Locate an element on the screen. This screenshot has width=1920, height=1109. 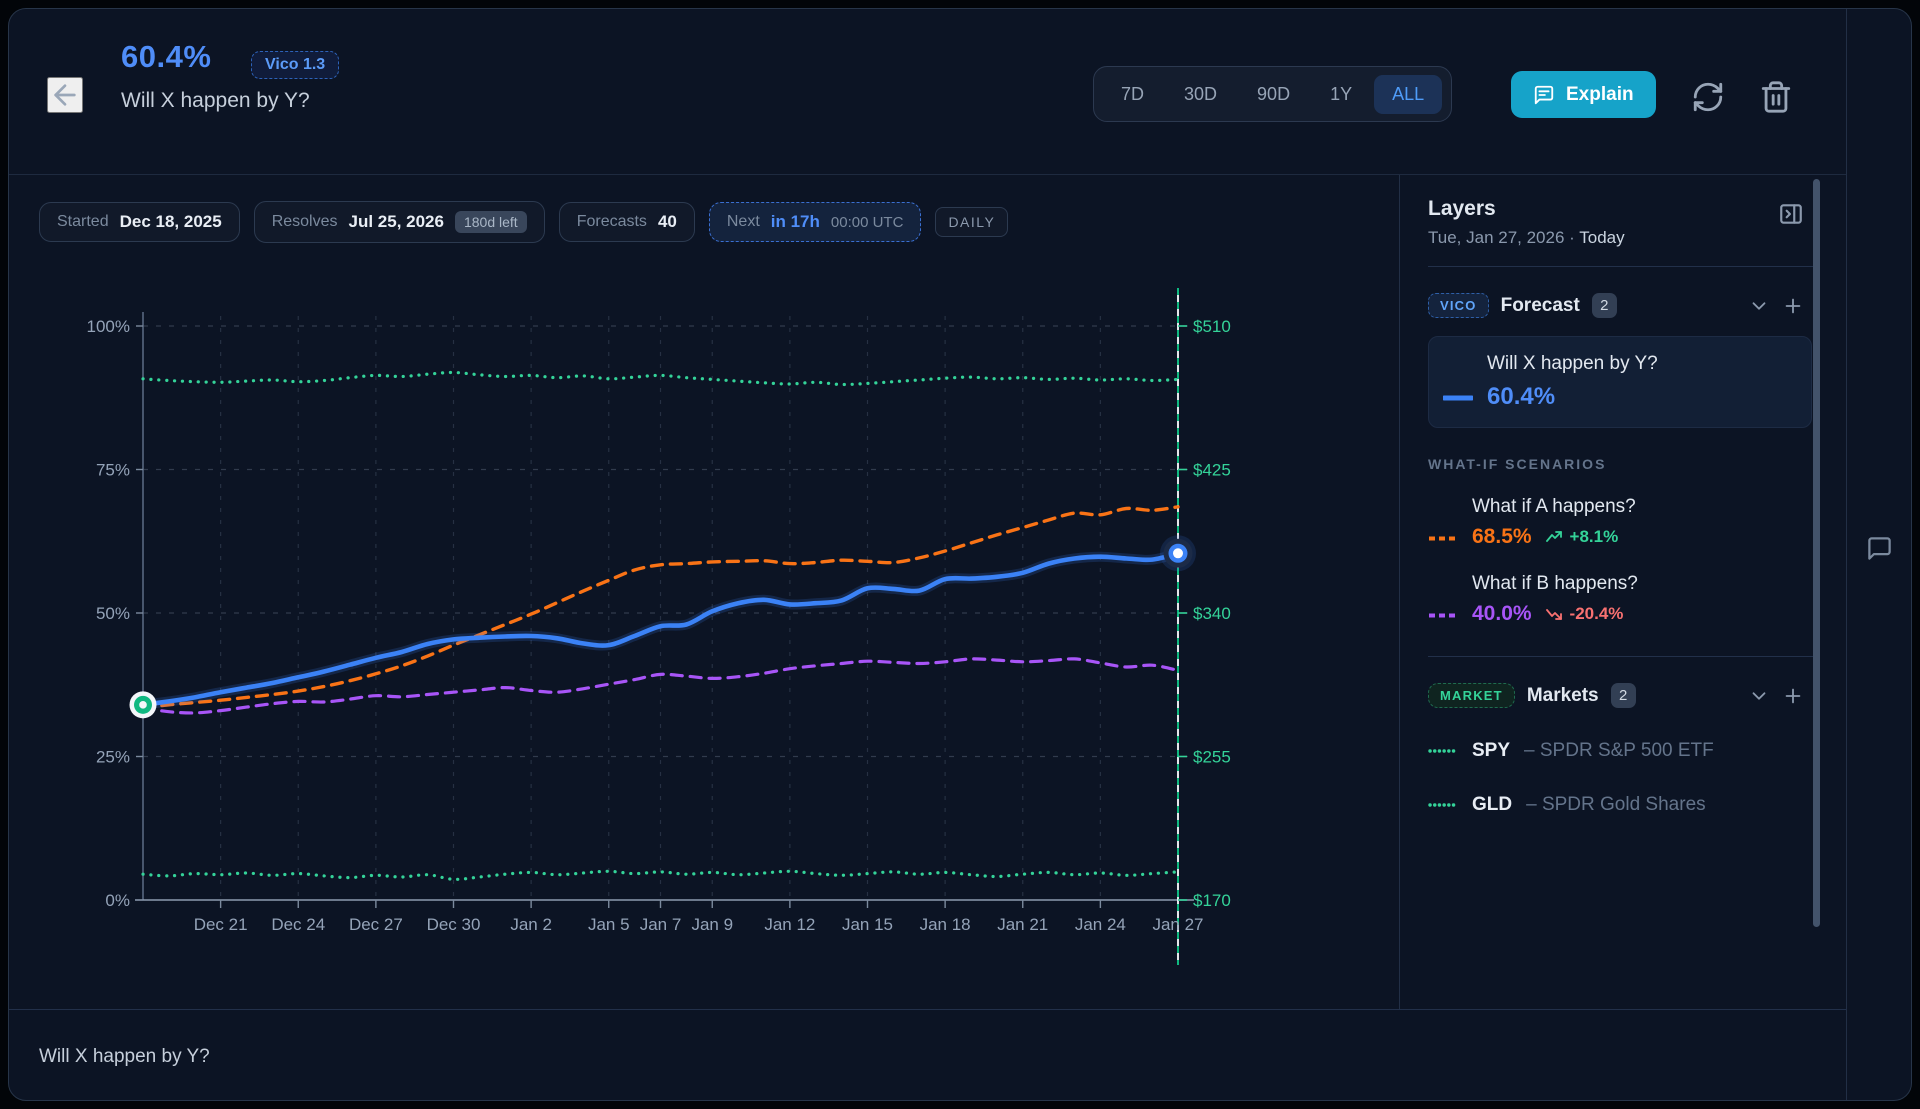
footer-question: Will X happen by Y? is located at coordinates (124, 1056).